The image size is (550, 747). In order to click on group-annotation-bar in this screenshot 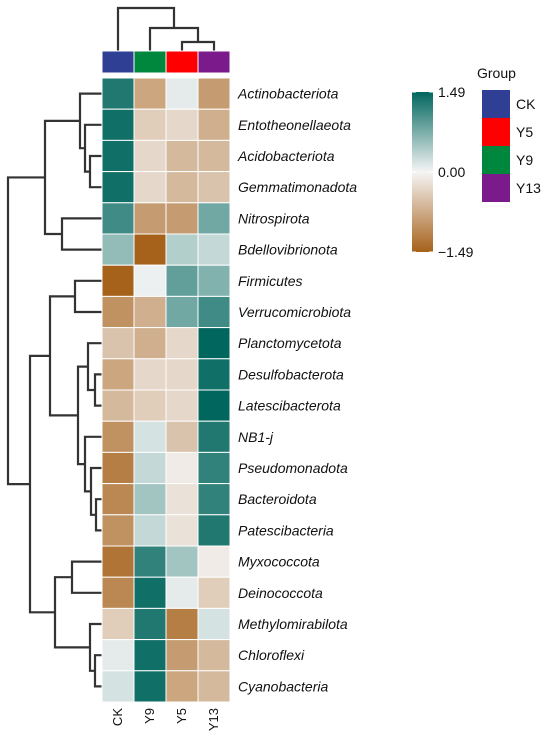, I will do `click(166, 62)`.